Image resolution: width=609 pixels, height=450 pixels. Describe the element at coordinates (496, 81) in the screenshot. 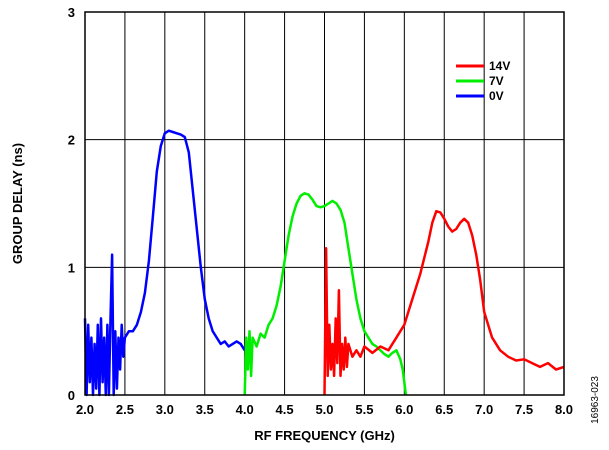

I see `legend-label-7v: 7V` at that location.